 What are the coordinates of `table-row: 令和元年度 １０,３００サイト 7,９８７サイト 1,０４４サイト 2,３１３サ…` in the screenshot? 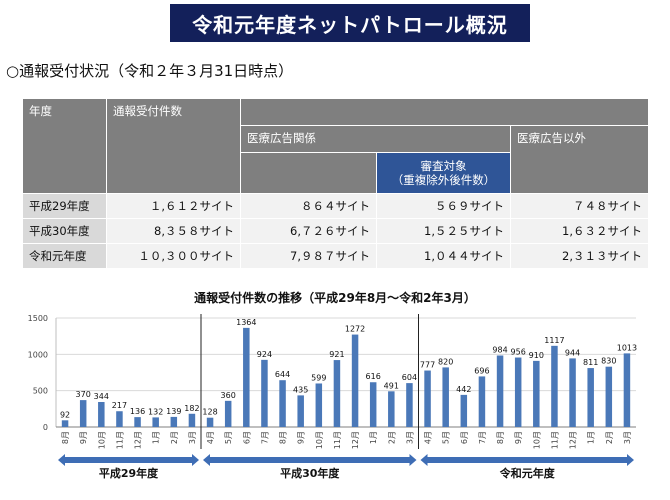 It's located at (336, 256).